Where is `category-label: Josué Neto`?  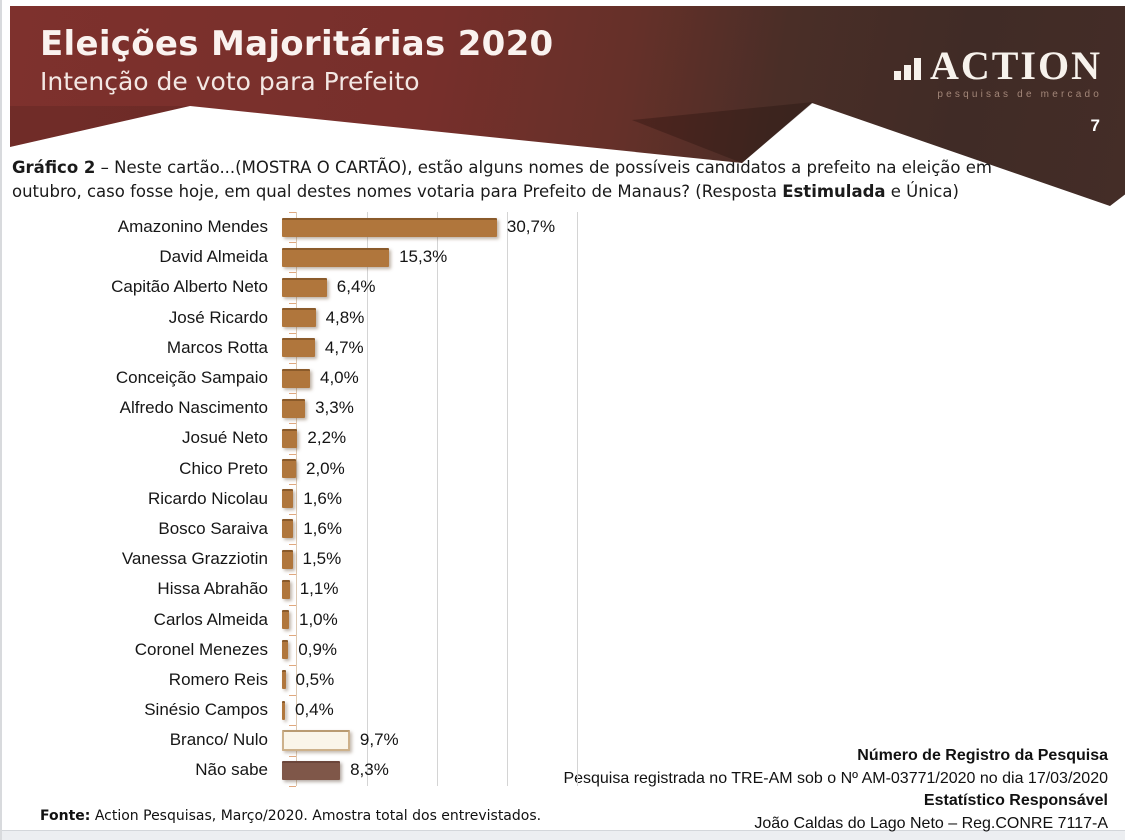 category-label: Josué Neto is located at coordinates (225, 438).